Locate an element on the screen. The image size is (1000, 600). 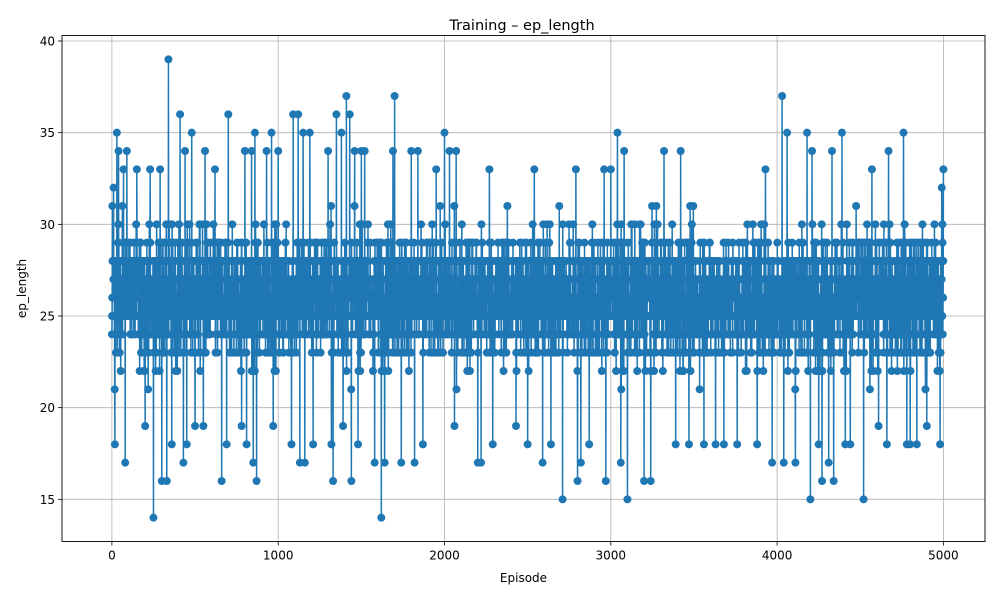
chart-title: Training – ep_length is located at coordinates (521, 26).